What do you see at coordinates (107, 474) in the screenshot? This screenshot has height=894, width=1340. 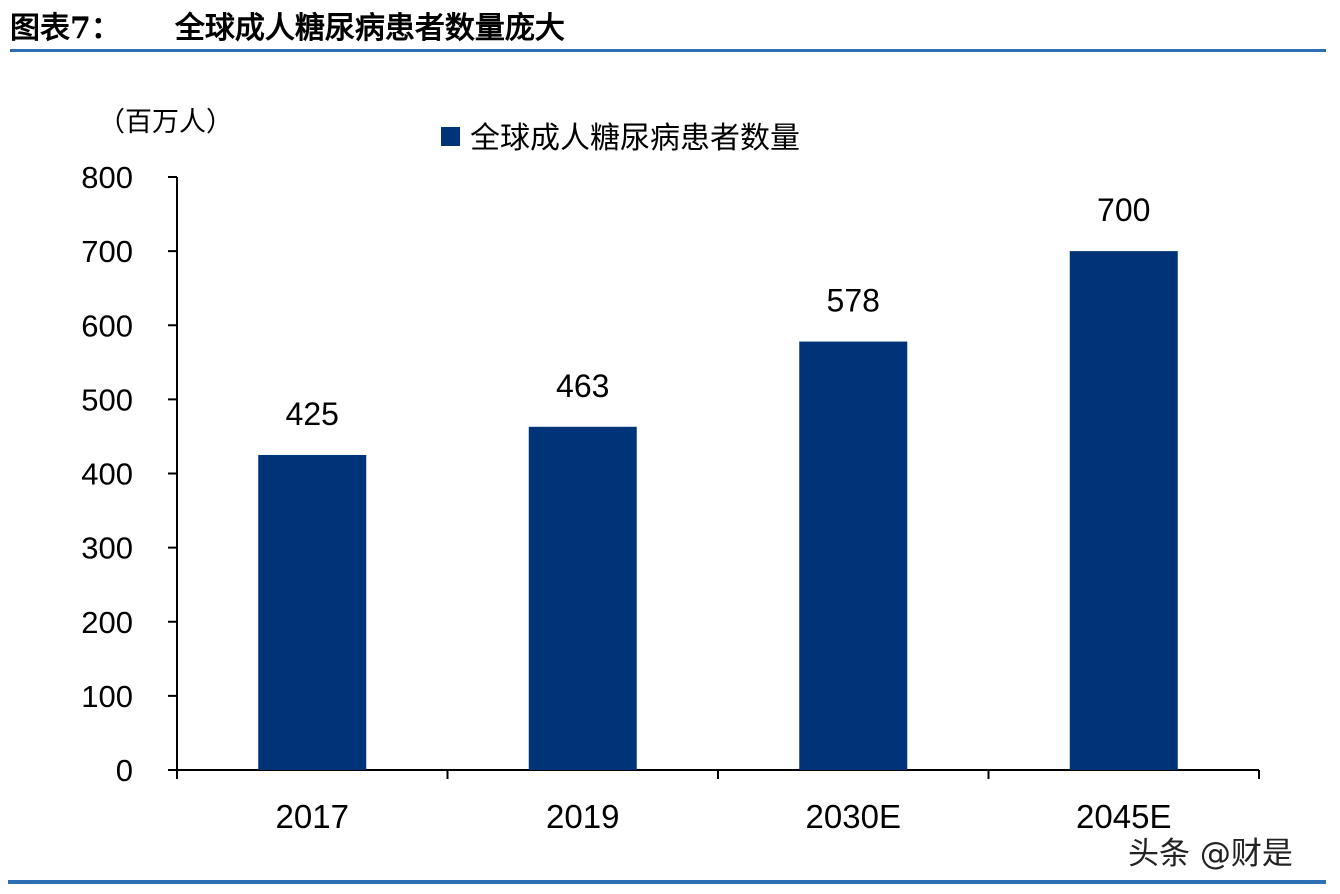 I see `y-tick-label: 400` at bounding box center [107, 474].